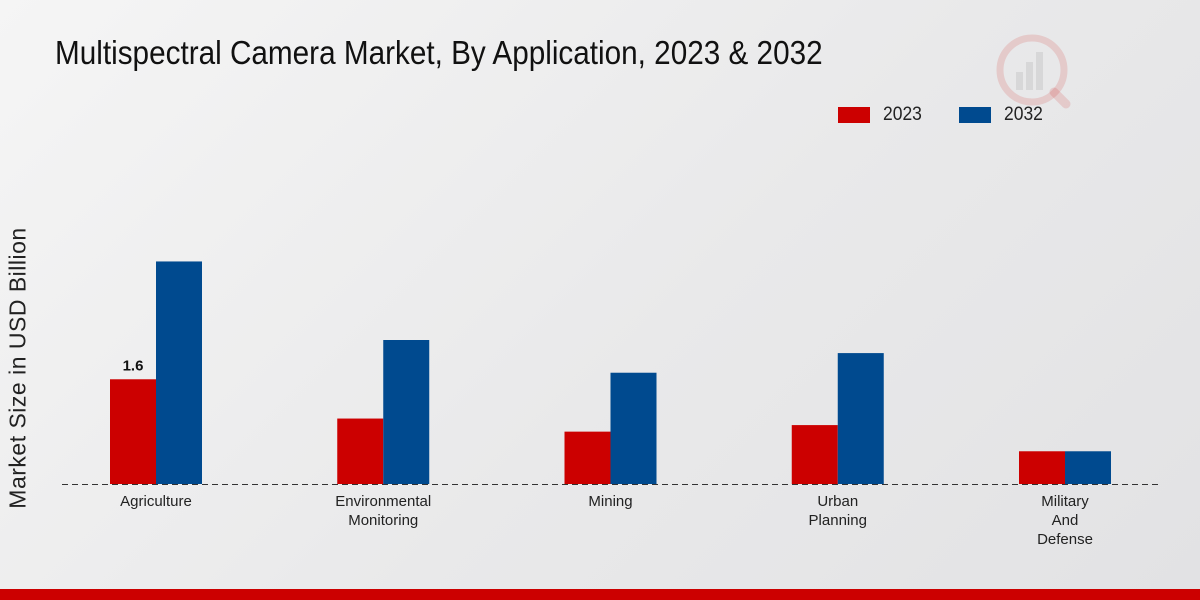 This screenshot has height=600, width=1200. What do you see at coordinates (383, 520) in the screenshot?
I see `x-tick-label-line: Monitoring` at bounding box center [383, 520].